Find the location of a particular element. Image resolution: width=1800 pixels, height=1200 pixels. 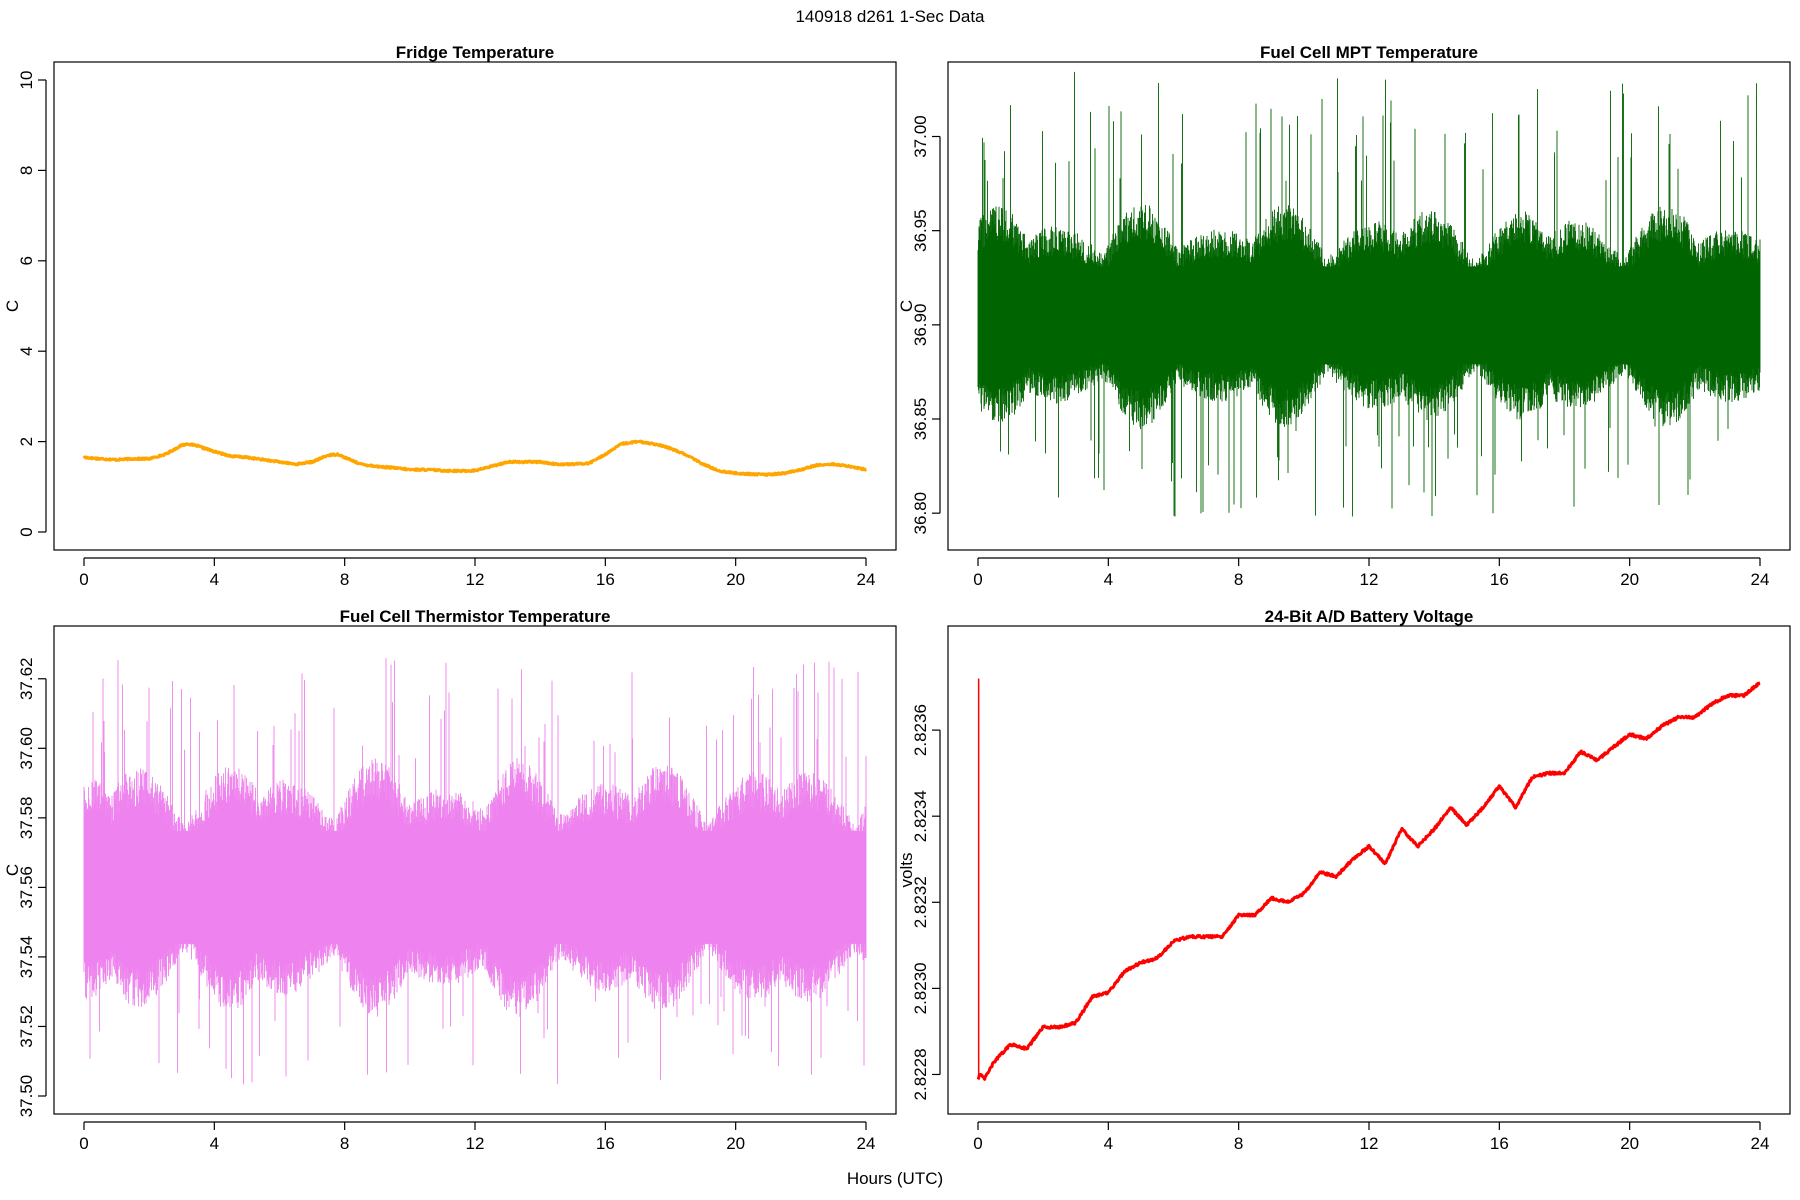

panel-title: Fridge Temperature is located at coordinates (475, 52).